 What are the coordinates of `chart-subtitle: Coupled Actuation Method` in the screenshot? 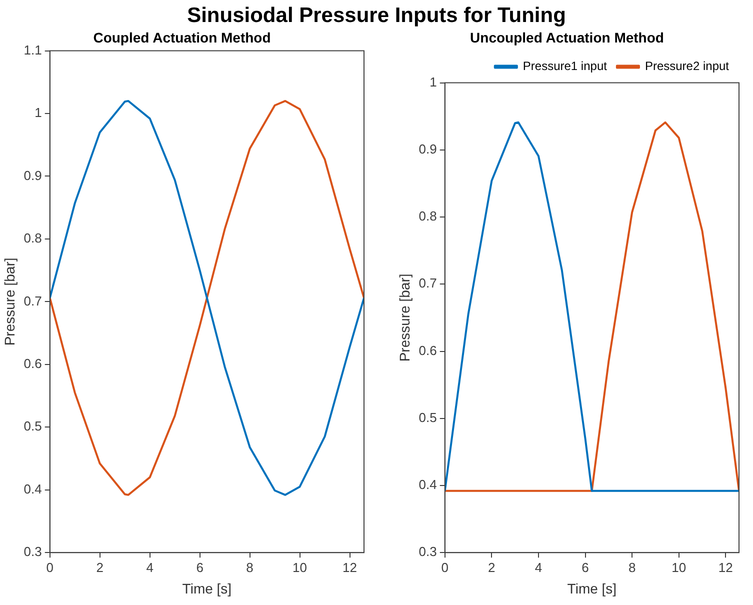 It's located at (182, 37).